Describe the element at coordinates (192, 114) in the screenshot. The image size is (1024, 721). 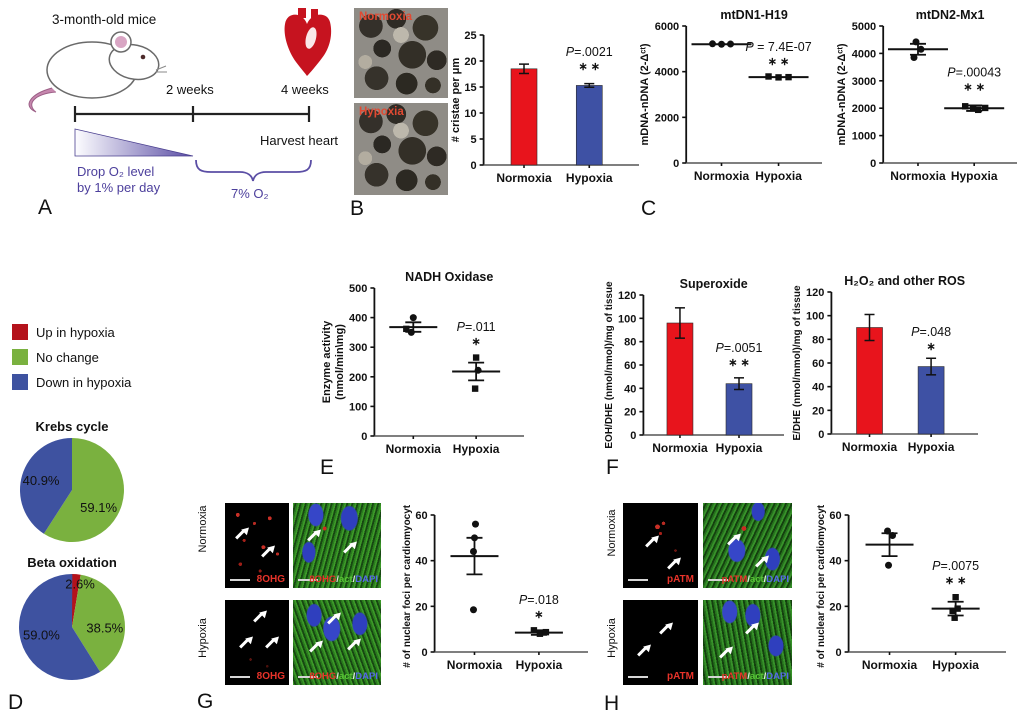
I see `timeline-axis` at that location.